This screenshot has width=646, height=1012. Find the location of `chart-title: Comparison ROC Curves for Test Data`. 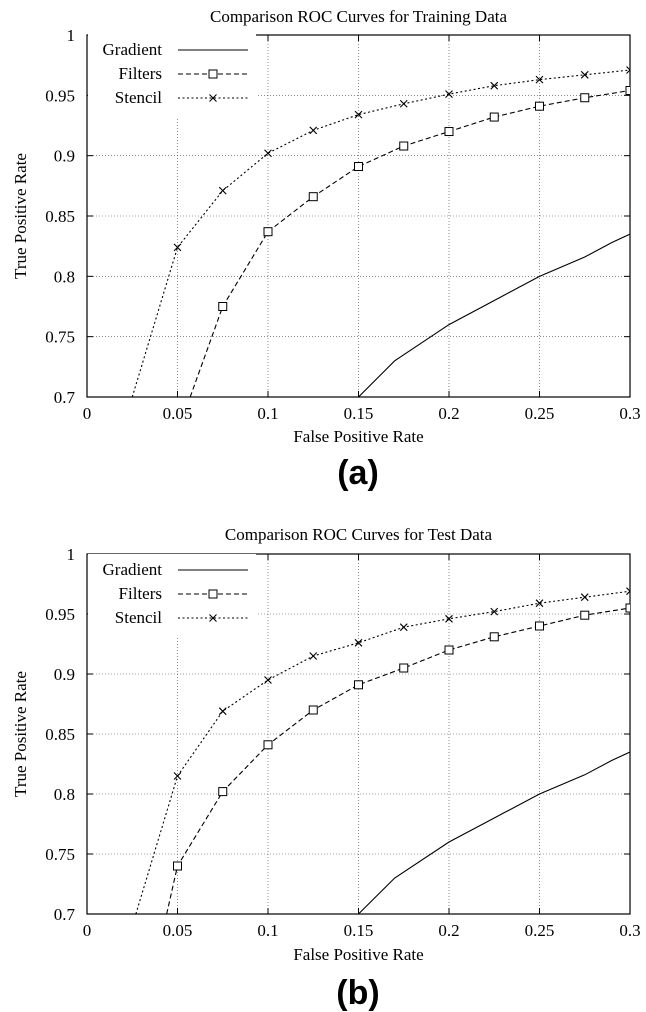

chart-title: Comparison ROC Curves for Test Data is located at coordinates (359, 534).